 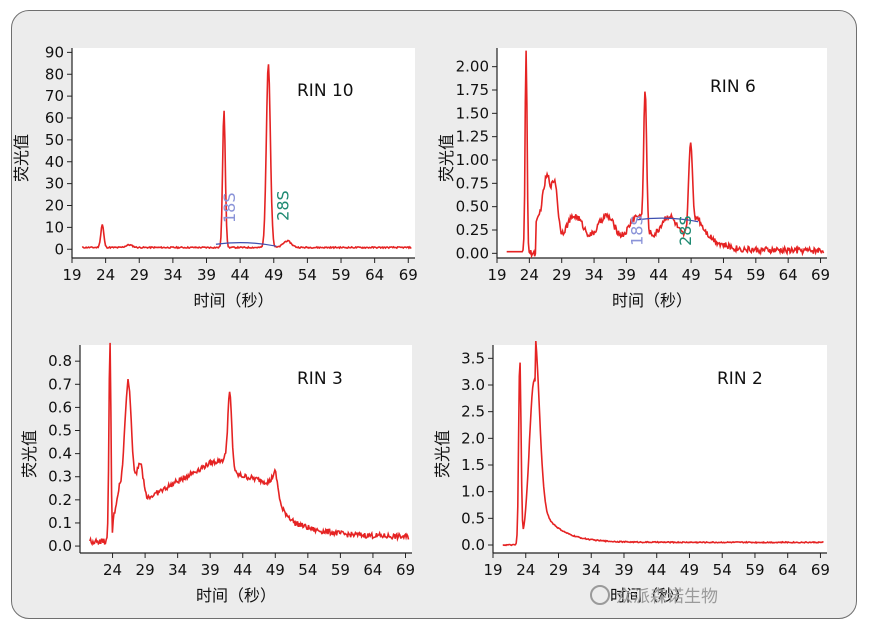 What do you see at coordinates (472, 253) in the screenshot?
I see `y-tick-label: 0.00` at bounding box center [472, 253].